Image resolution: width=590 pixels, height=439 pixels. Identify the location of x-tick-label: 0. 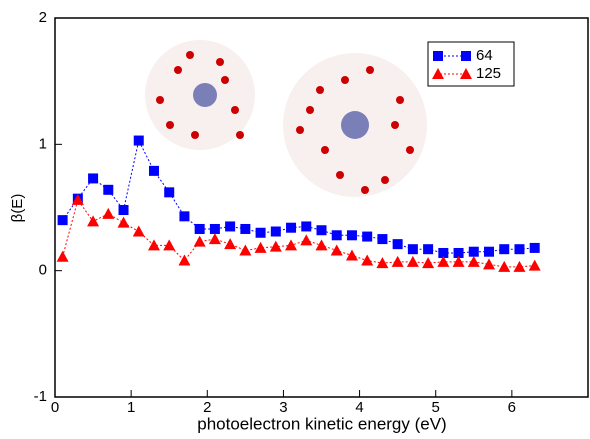
(55, 407).